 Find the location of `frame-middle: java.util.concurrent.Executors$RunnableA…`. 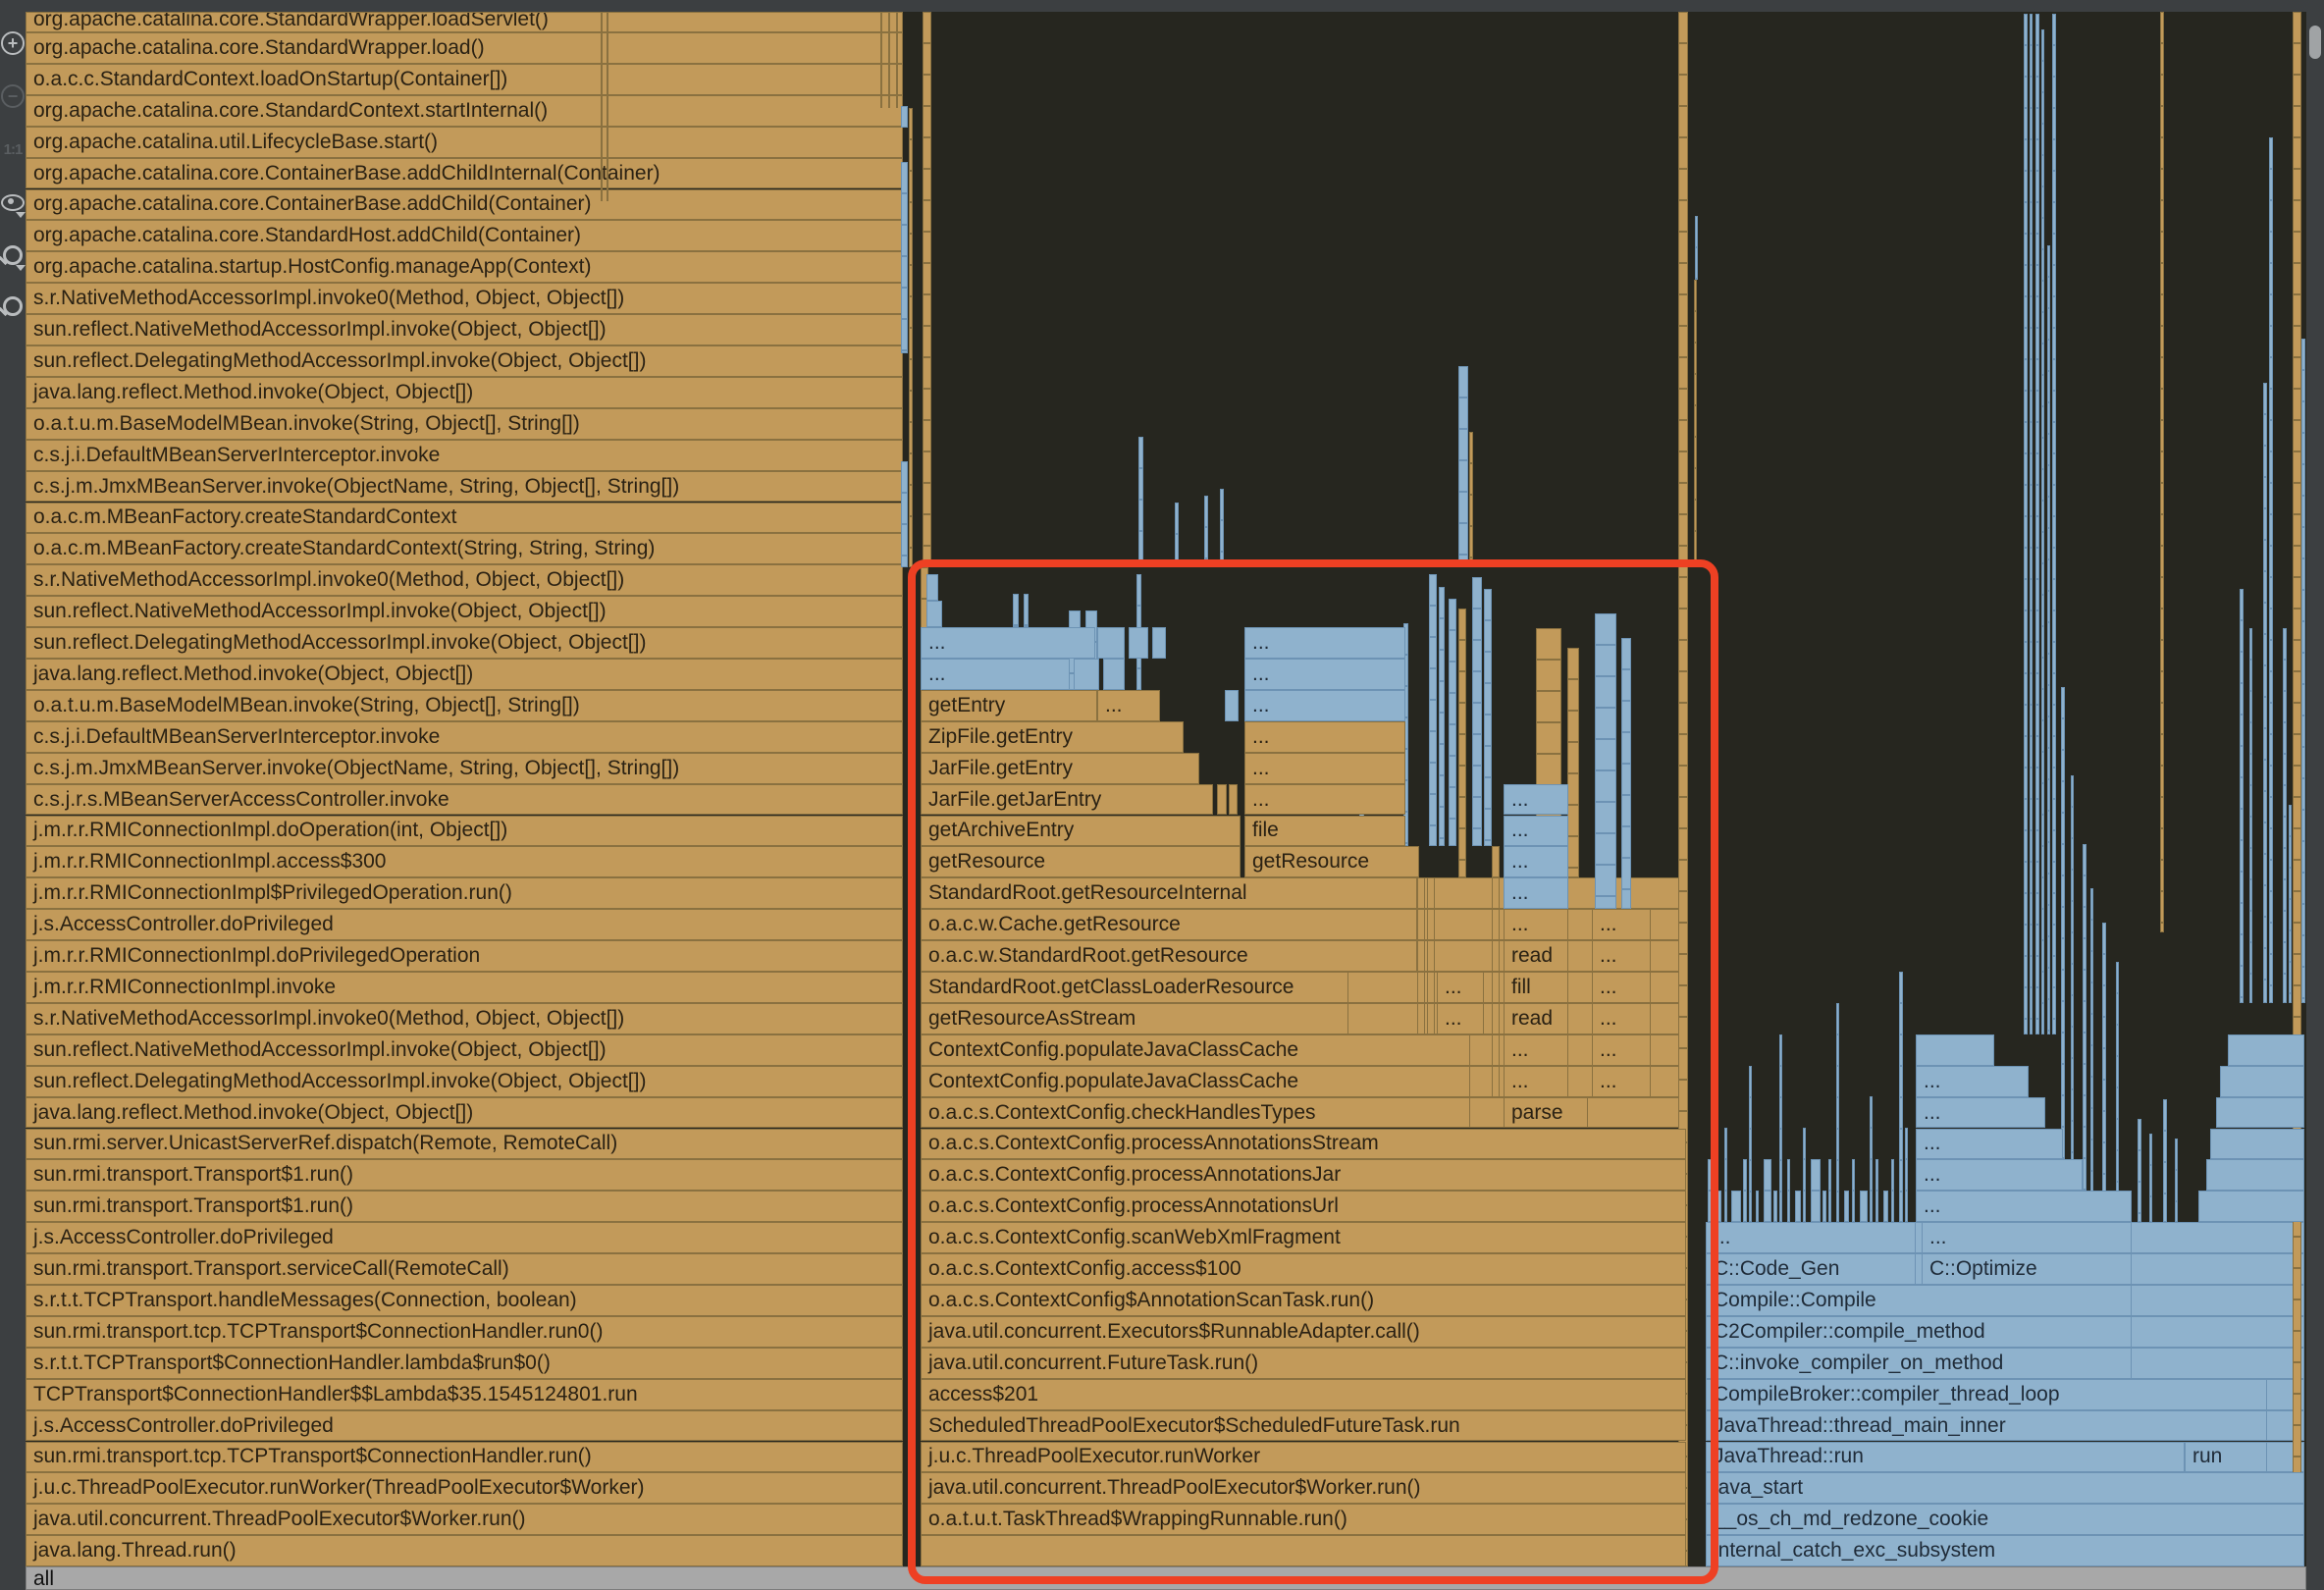

frame-middle: java.util.concurrent.Executors$RunnableA… is located at coordinates (1303, 1332).